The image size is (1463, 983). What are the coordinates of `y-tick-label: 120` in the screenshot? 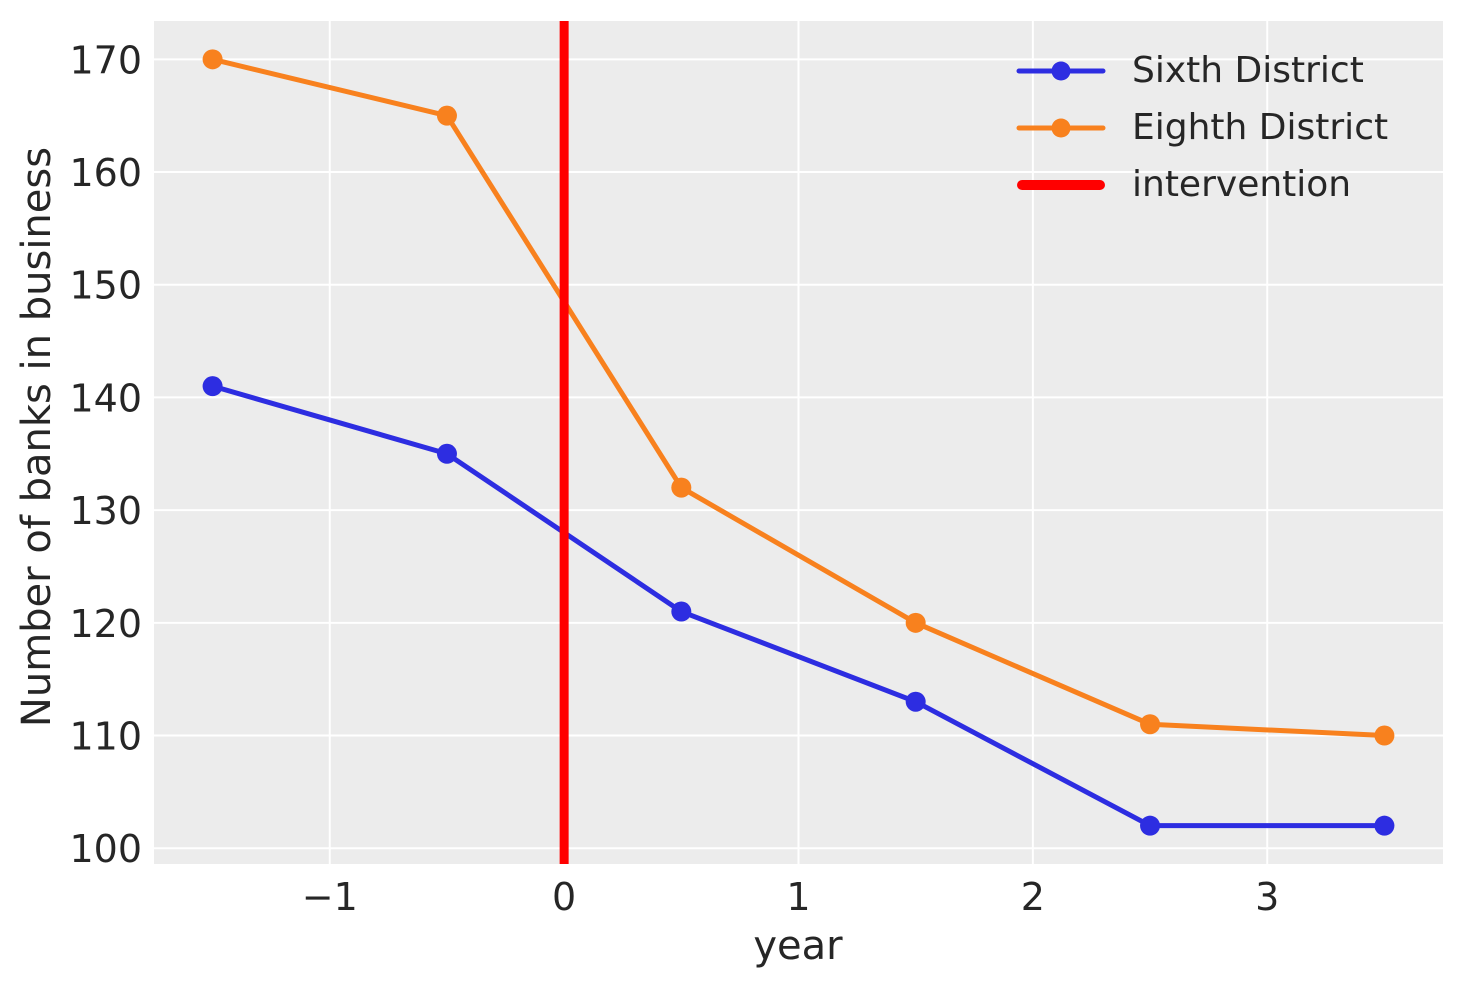 It's located at (105, 624).